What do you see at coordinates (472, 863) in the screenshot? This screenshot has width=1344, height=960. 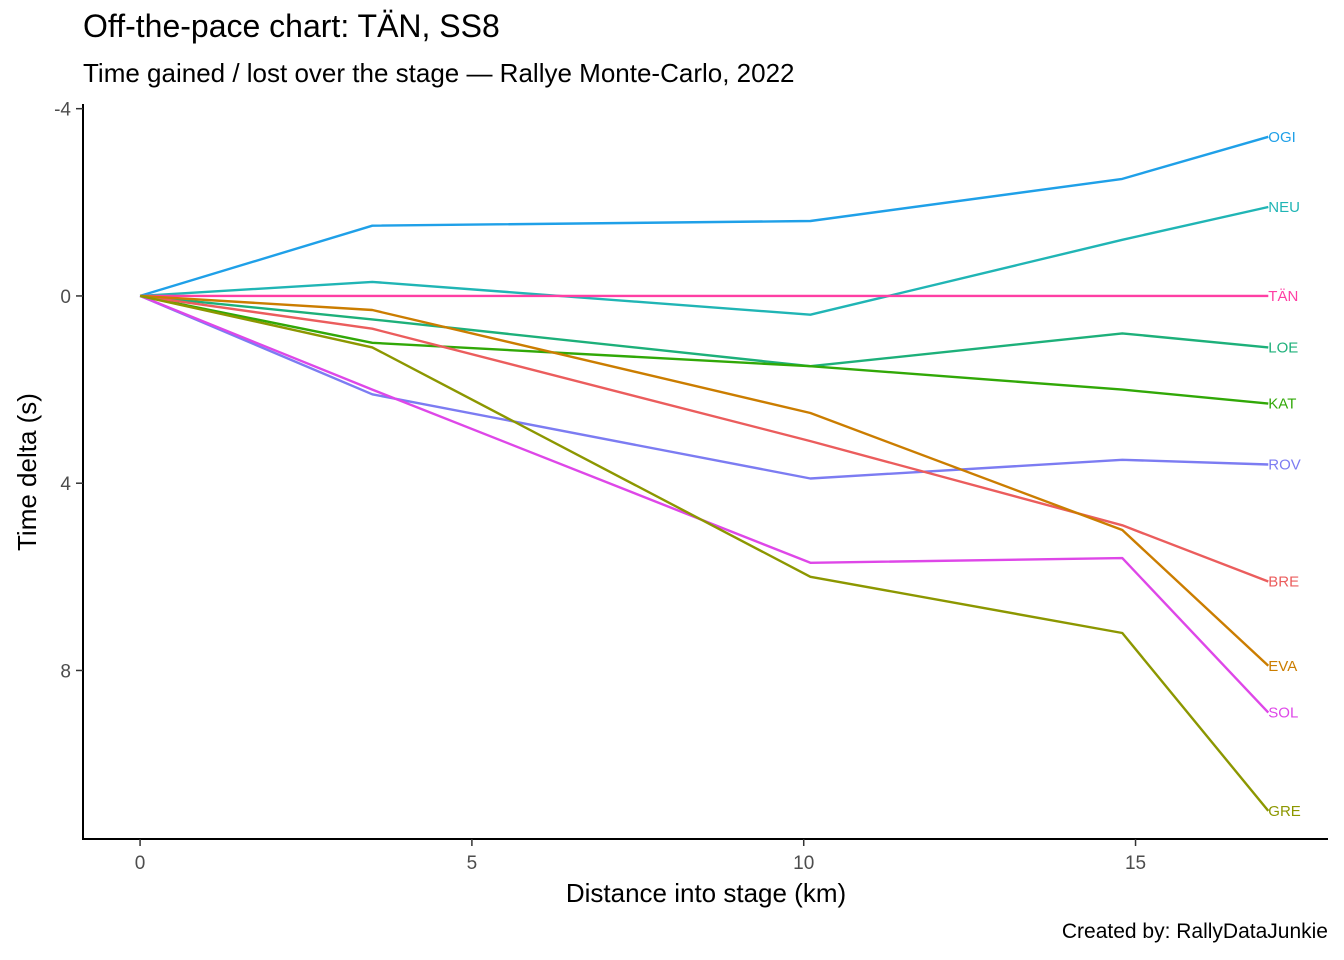 I see `x-tick-label: 5` at bounding box center [472, 863].